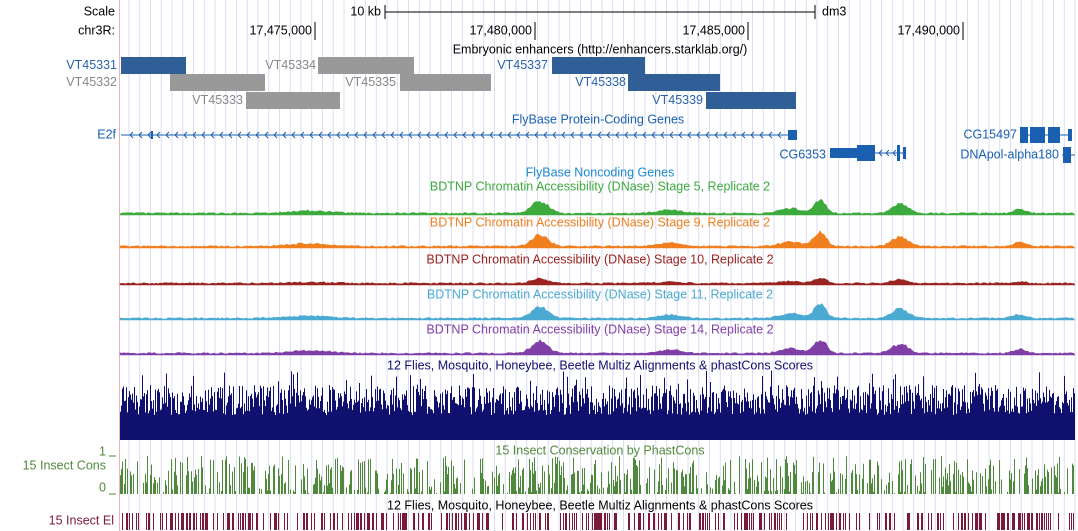 The image size is (1078, 531). Describe the element at coordinates (102, 451) in the screenshot. I see `y-tick-label: 1` at that location.